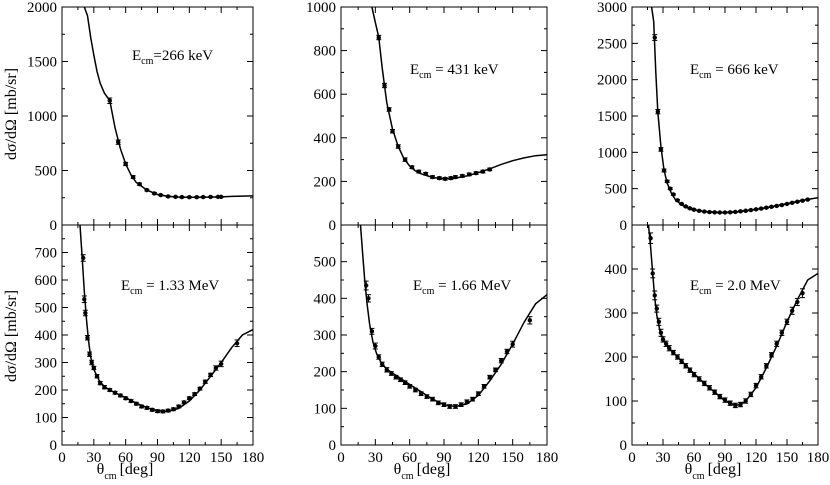  Describe the element at coordinates (725, 469) in the screenshot. I see `x-axis-title-unit: [deg]` at that location.